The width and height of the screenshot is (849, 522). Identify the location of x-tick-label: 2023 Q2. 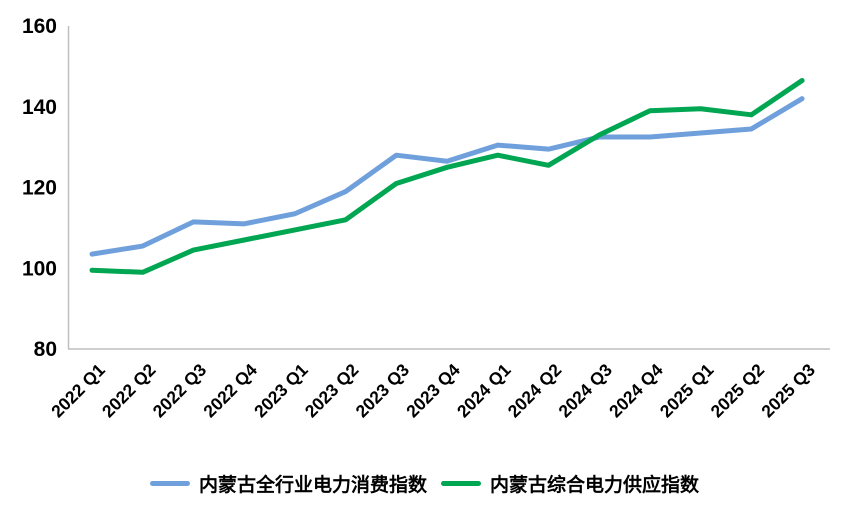
(332, 390).